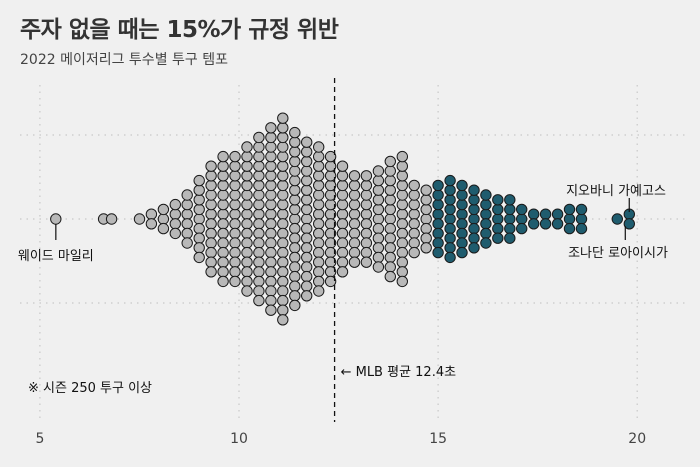 The height and width of the screenshot is (467, 700). What do you see at coordinates (124, 60) in the screenshot?
I see `chart-subtitle: 2022 메이저리그 투수별 투구 템포` at bounding box center [124, 60].